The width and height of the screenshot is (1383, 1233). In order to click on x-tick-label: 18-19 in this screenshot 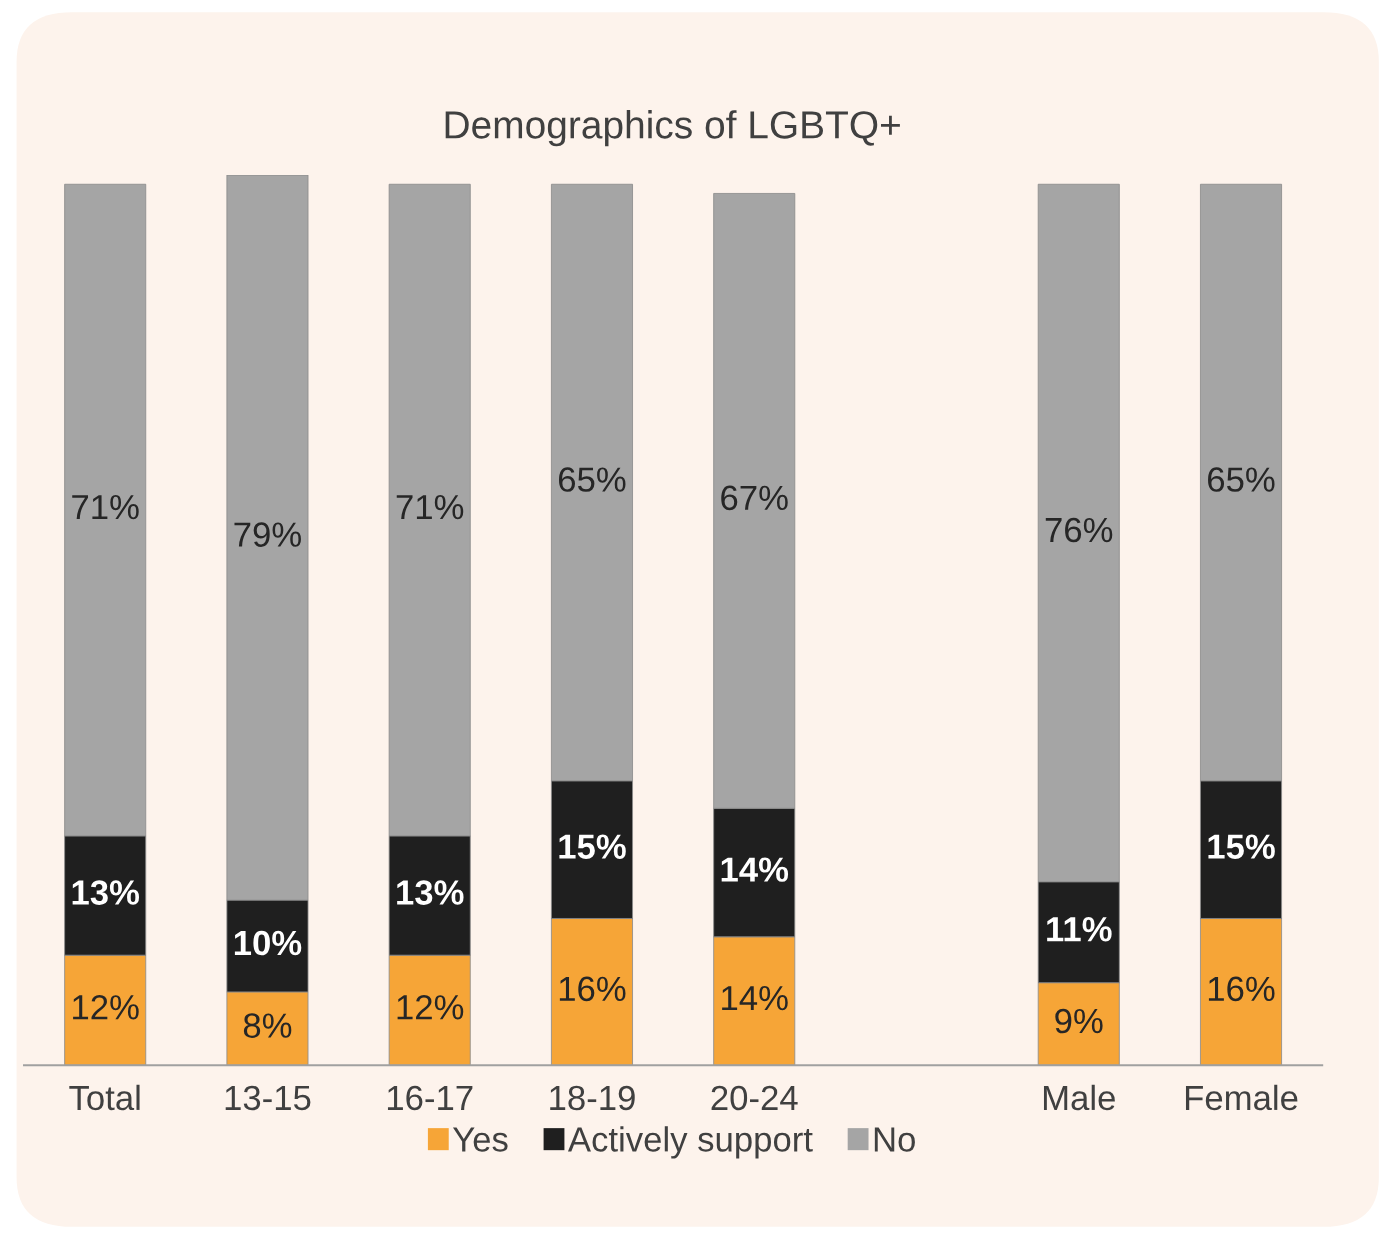, I will do `click(592, 1098)`.